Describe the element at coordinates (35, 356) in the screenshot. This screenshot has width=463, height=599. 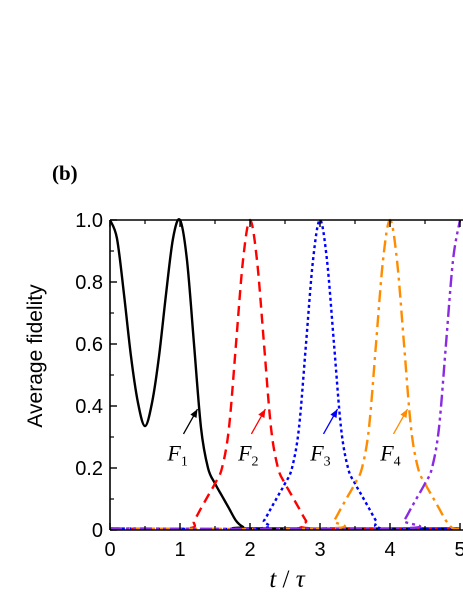
I see `y-axis-title: Average fidelity` at that location.